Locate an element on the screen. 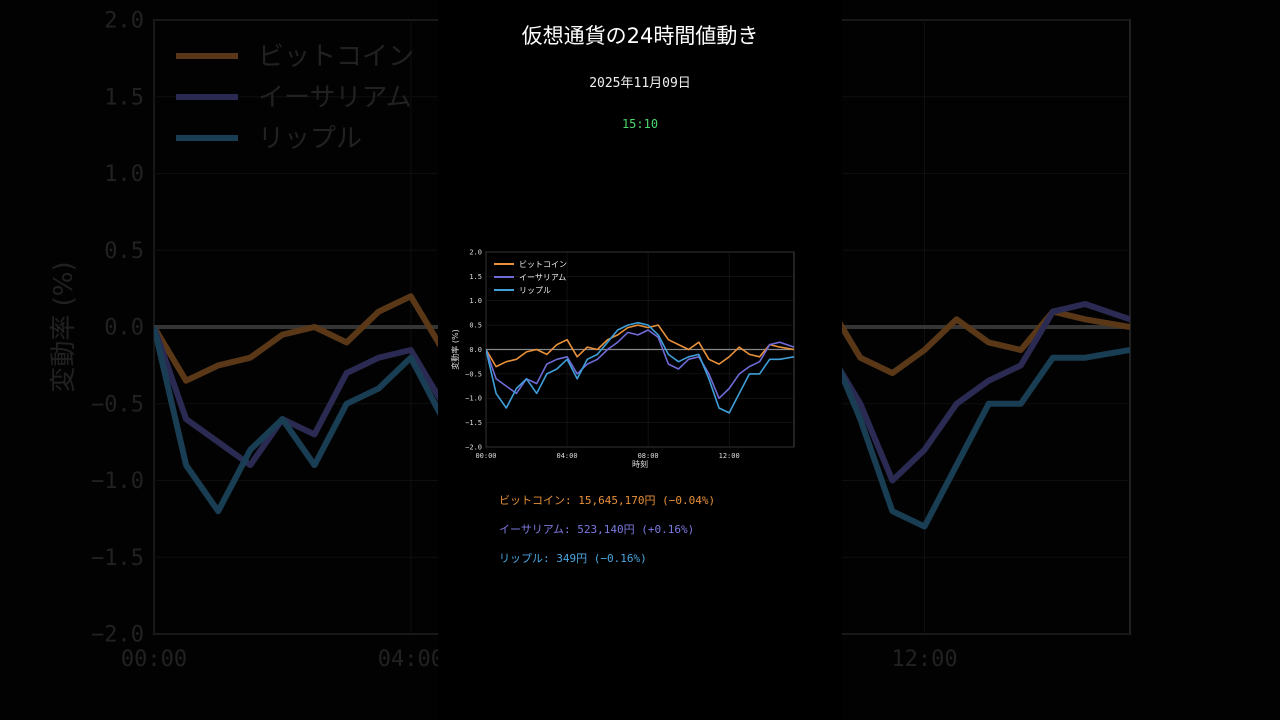 The width and height of the screenshot is (1280, 720). bg-ytick-label-2: −1.0 is located at coordinates (117, 481).